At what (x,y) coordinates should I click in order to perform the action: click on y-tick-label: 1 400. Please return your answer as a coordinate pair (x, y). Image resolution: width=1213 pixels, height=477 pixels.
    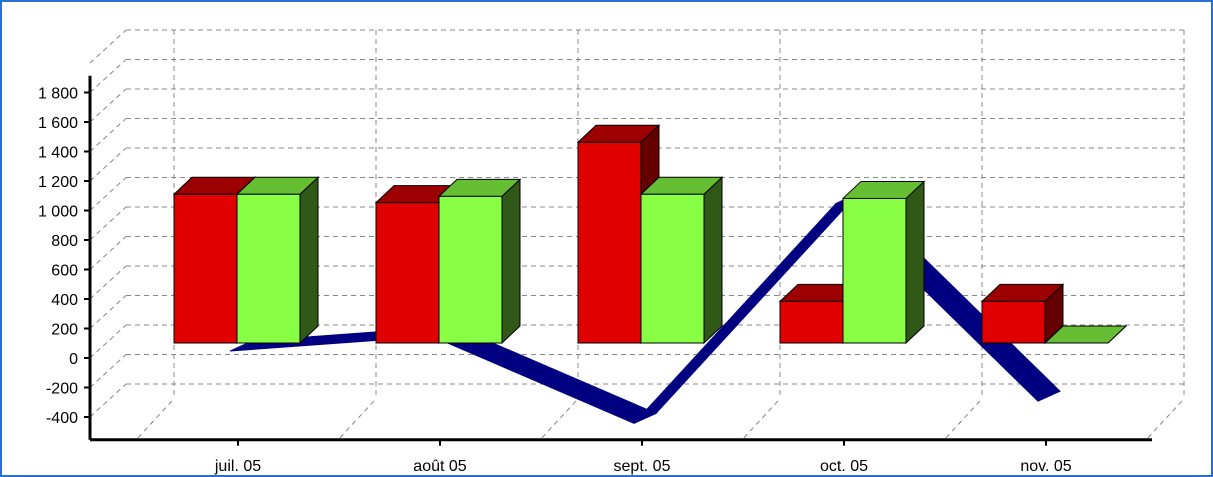
    Looking at the image, I should click on (58, 153).